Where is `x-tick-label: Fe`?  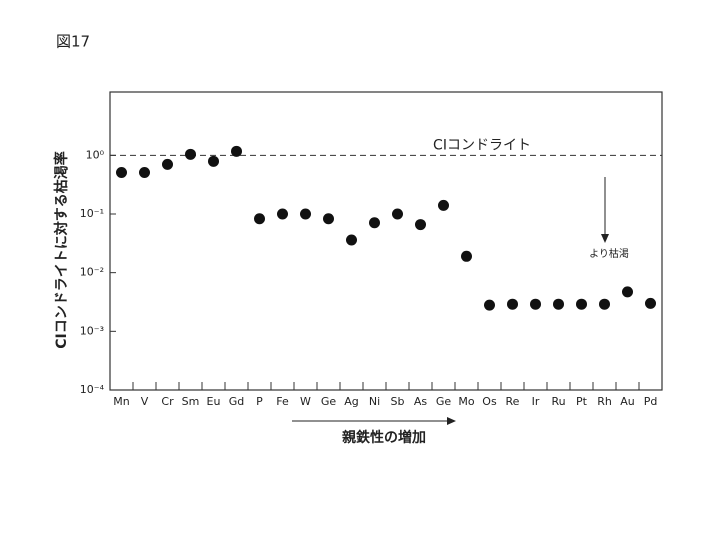
x-tick-label: Fe is located at coordinates (282, 401).